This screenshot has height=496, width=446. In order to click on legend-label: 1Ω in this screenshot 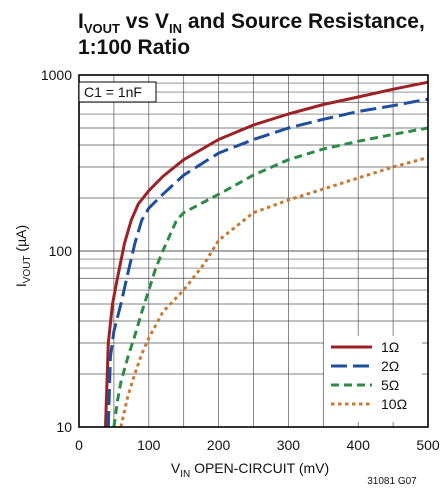, I will do `click(390, 347)`.